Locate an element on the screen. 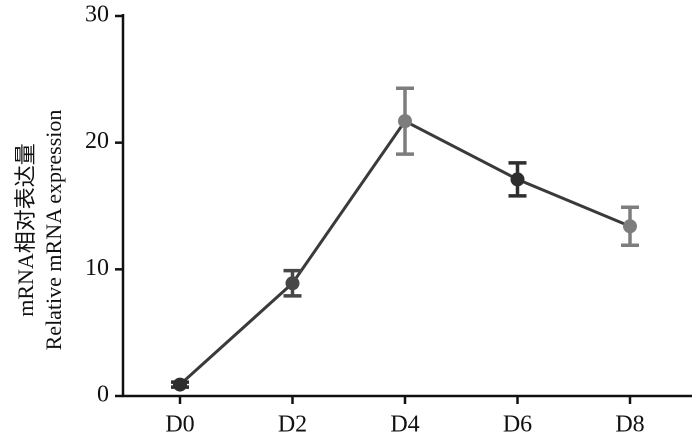 The width and height of the screenshot is (700, 444). y-tick-label: 30 is located at coordinates (97, 15).